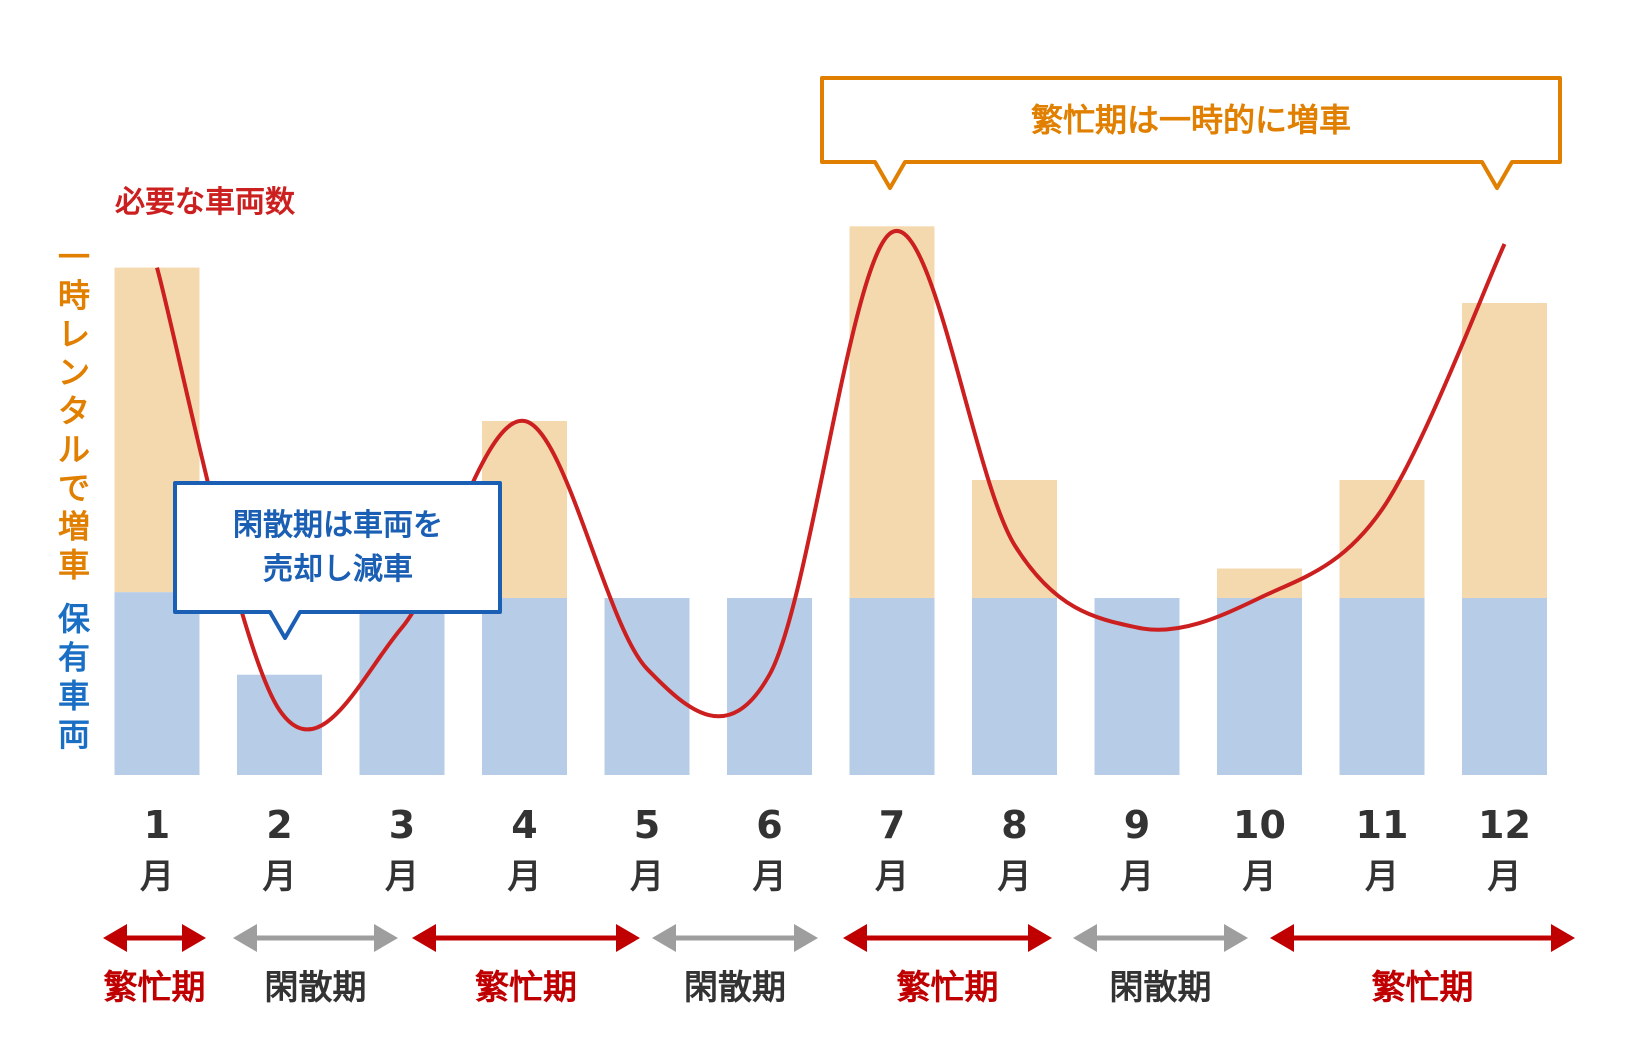 This screenshot has width=1650, height=1050. What do you see at coordinates (338, 525) in the screenshot?
I see `callout-slow-text-line1: 閑散期は車両を` at bounding box center [338, 525].